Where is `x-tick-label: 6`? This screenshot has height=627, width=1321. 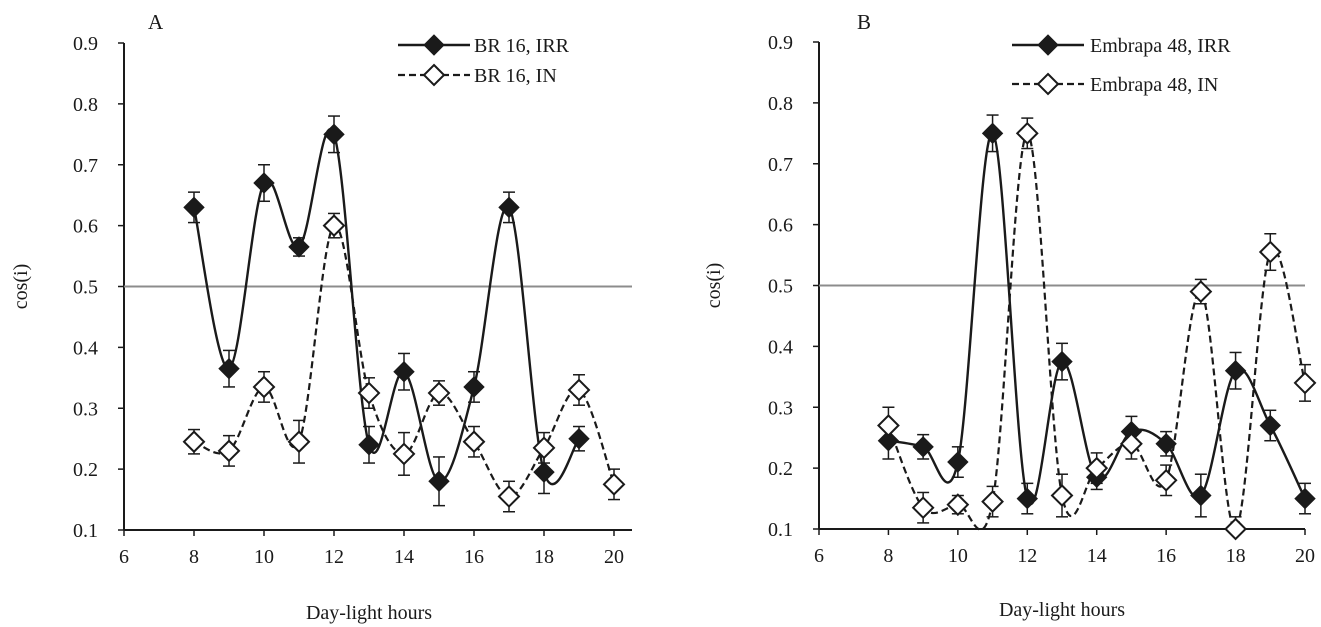 x-tick-label: 6 is located at coordinates (819, 556).